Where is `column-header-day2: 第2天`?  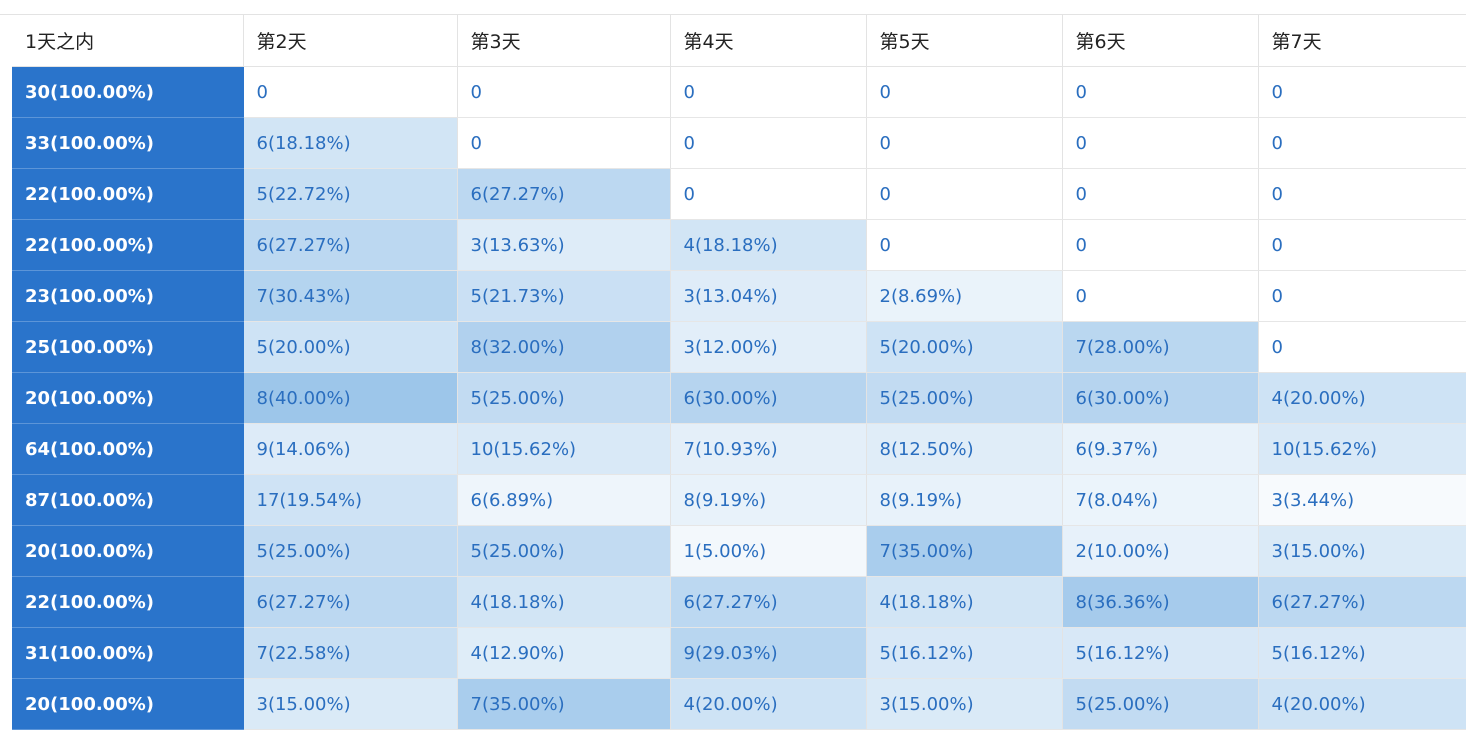 column-header-day2: 第2天 is located at coordinates (350, 41).